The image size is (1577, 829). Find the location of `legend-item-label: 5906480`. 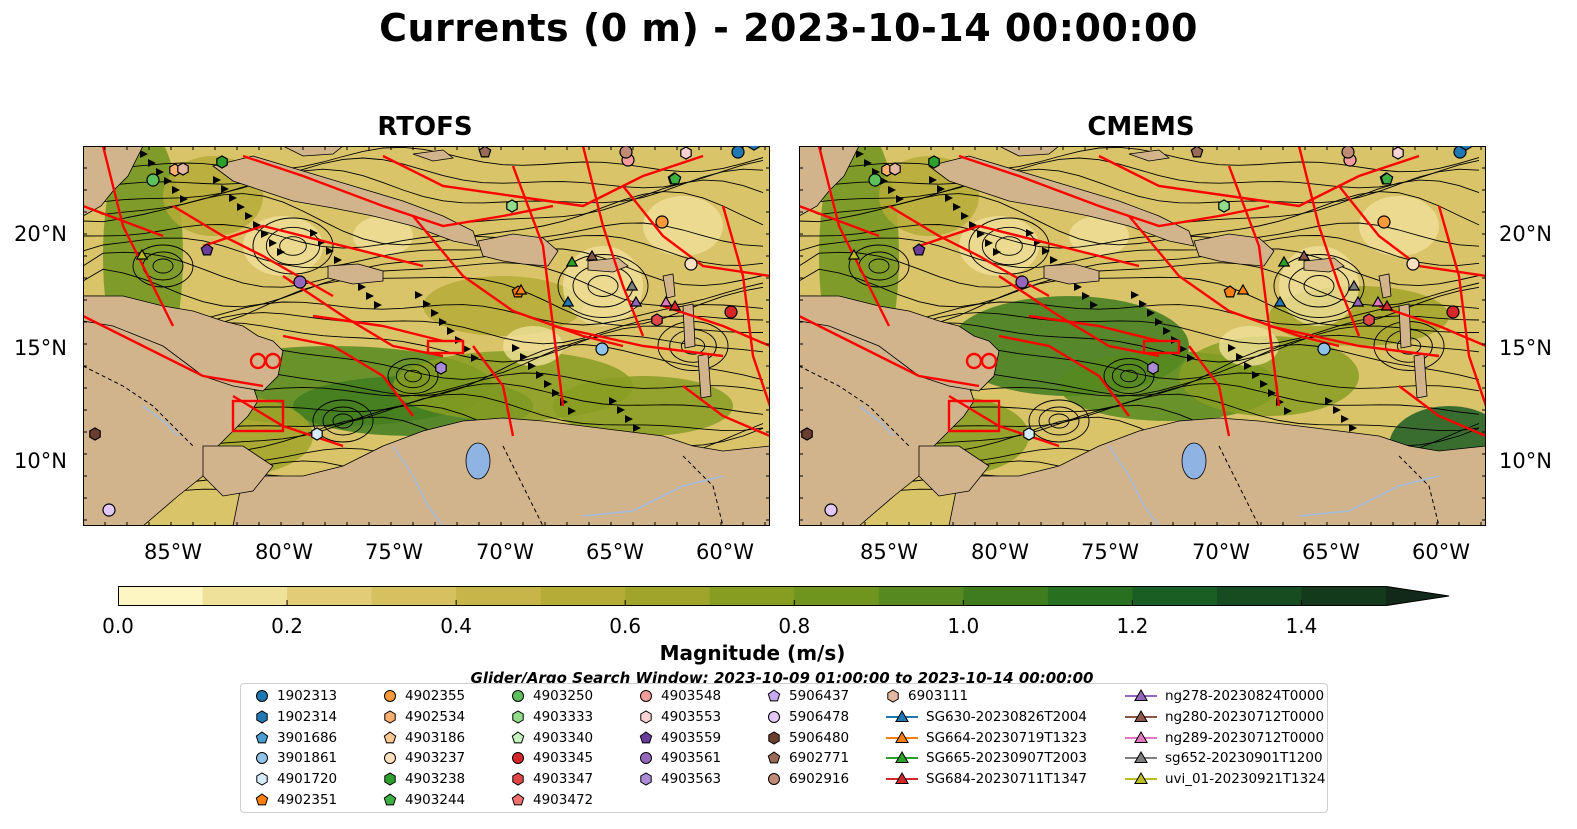

legend-item-label: 5906480 is located at coordinates (819, 737).